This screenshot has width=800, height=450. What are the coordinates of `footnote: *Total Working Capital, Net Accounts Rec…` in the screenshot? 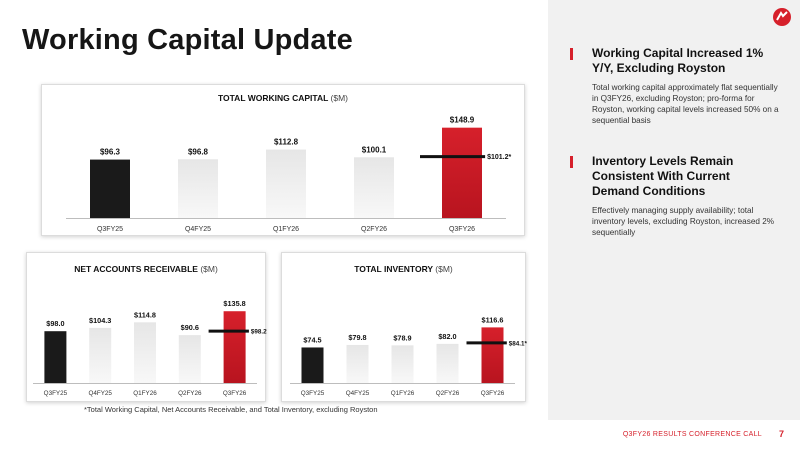 It's located at (231, 409).